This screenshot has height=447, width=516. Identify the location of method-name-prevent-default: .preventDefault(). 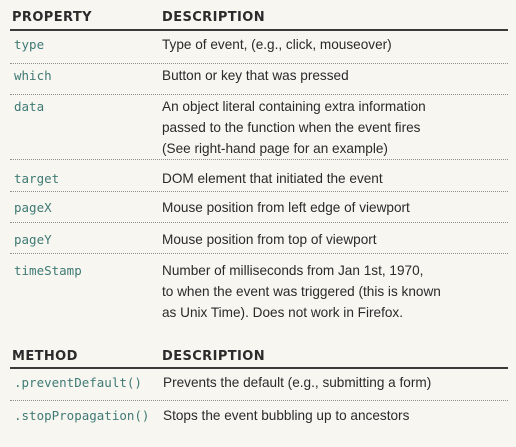
(78, 382).